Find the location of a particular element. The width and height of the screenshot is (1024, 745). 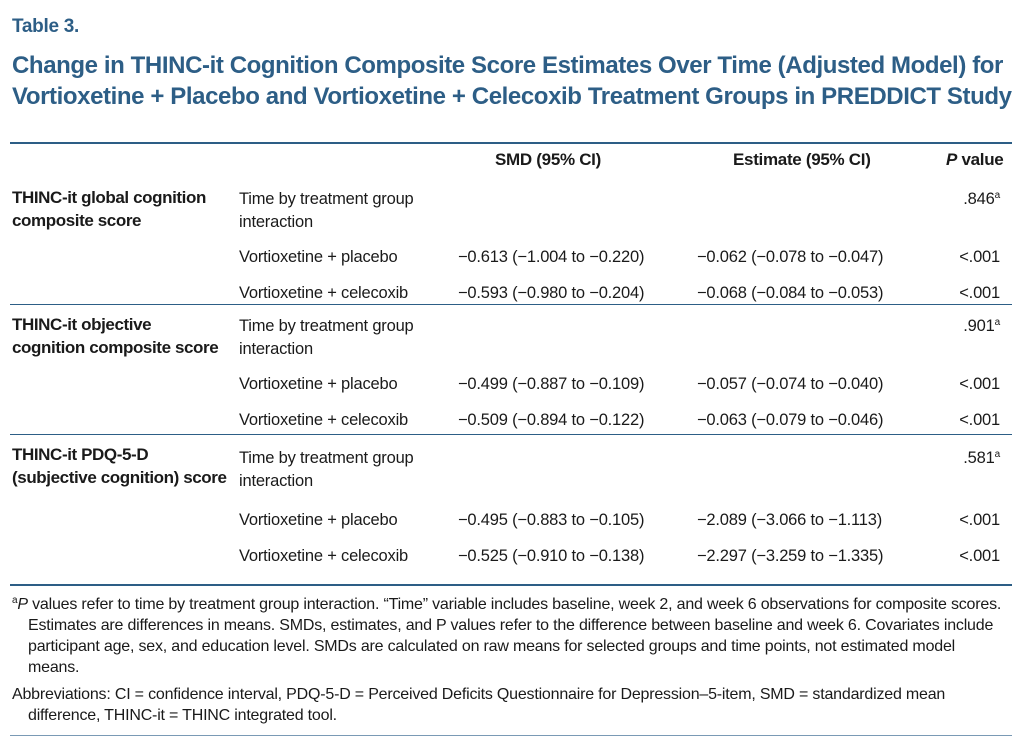

p-value: .581a is located at coordinates (981, 458).